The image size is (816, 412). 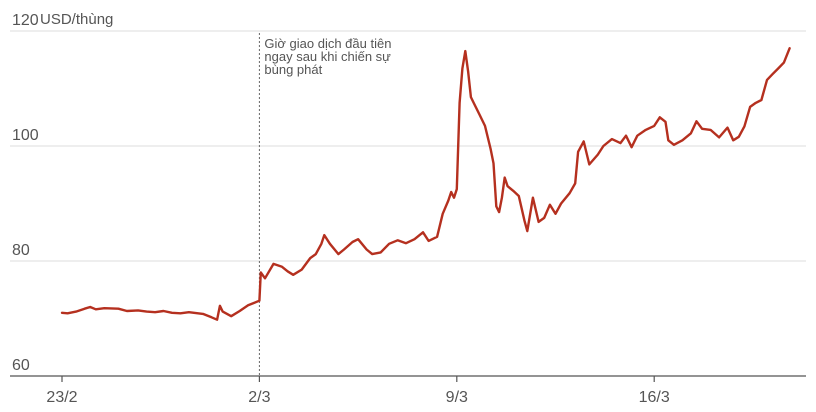 I want to click on x-tick-label: 16/3, so click(x=654, y=397).